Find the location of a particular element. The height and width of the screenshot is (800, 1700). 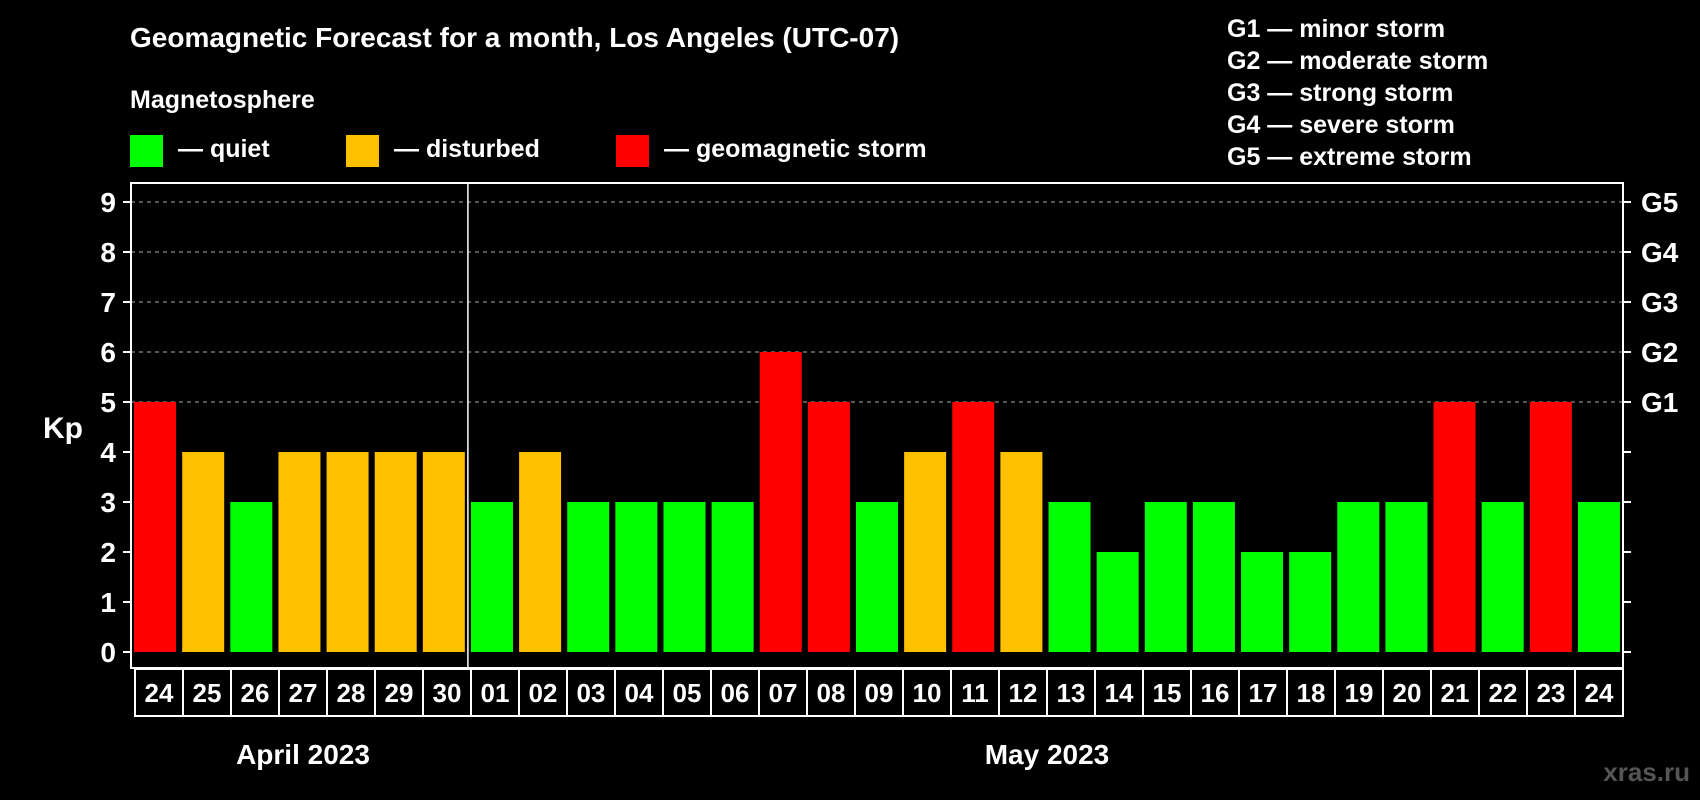

day-label-20: 13 is located at coordinates (1071, 693).